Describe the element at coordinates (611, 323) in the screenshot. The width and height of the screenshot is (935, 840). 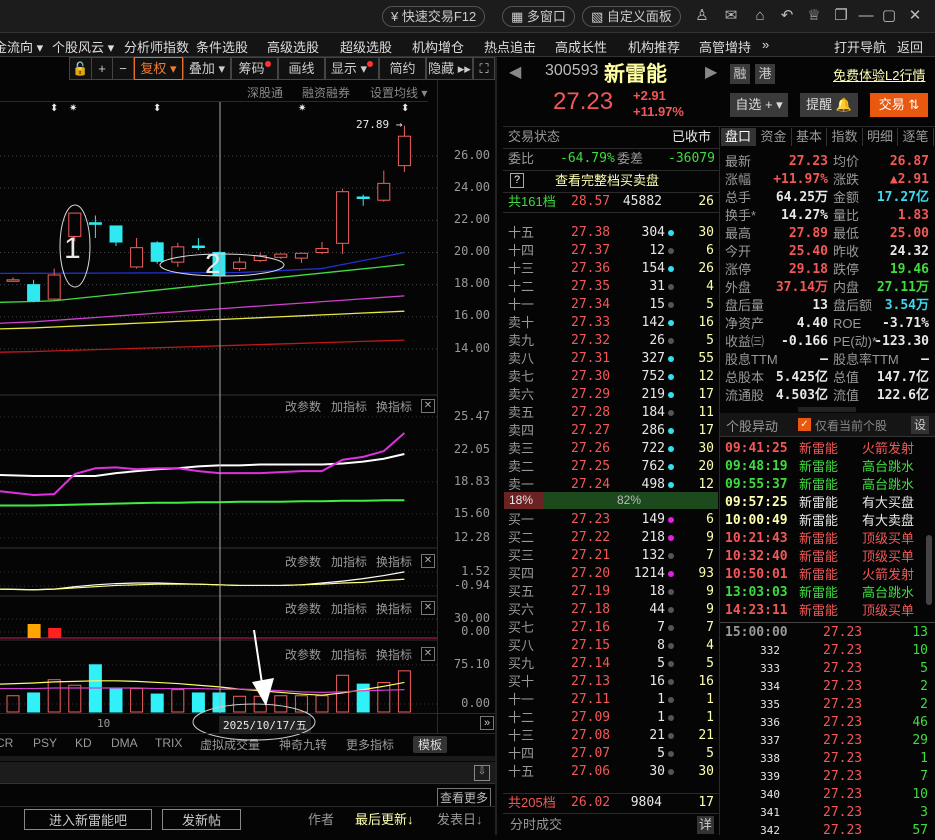
I see `order-level-row: 卖十 27.33 142 16` at that location.